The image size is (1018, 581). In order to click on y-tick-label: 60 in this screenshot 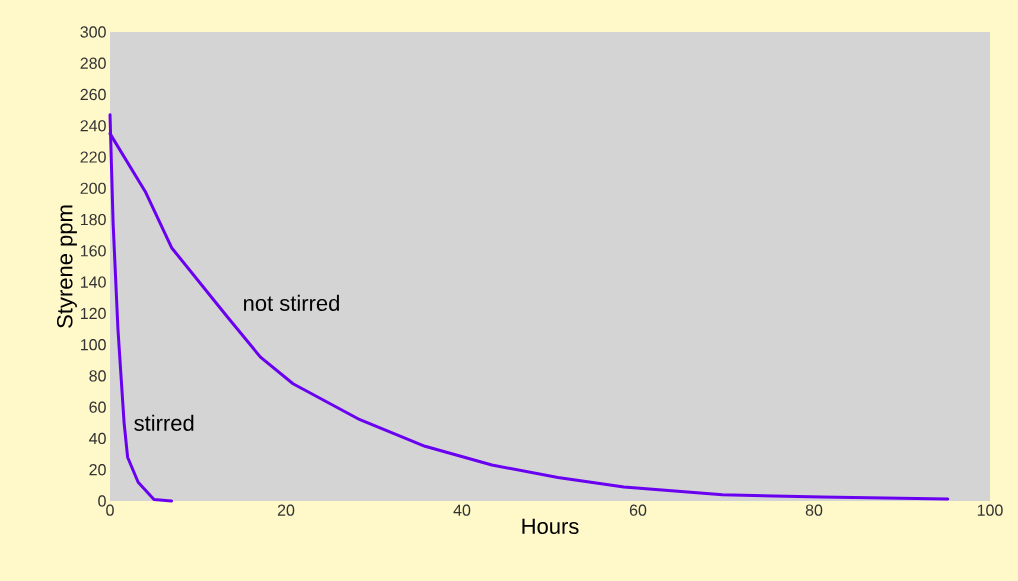, I will do `click(97, 407)`.